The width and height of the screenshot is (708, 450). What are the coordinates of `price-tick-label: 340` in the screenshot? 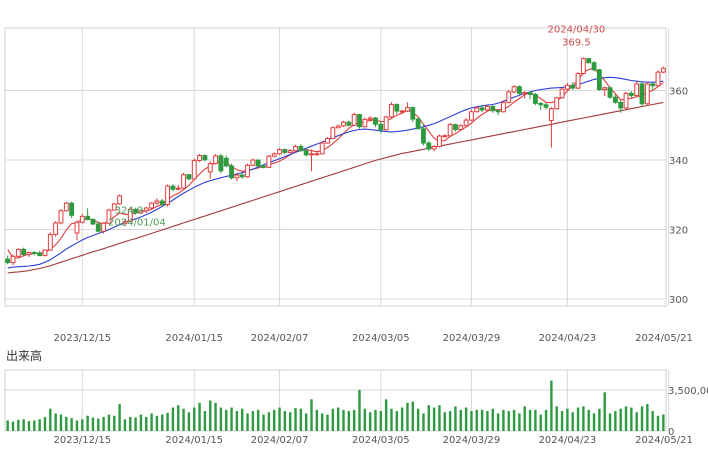 It's located at (678, 161).